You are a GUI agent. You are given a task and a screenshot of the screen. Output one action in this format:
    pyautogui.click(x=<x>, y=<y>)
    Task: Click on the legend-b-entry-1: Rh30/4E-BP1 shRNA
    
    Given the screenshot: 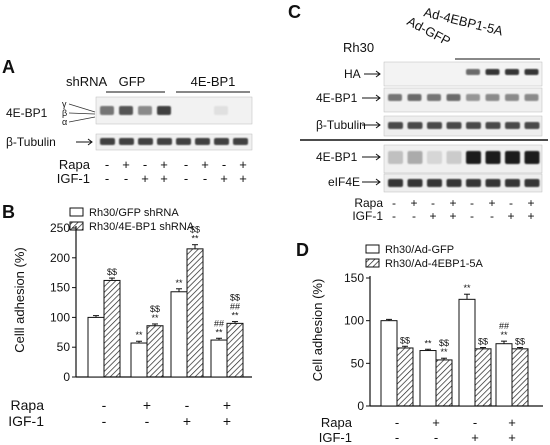 What is the action you would take?
    pyautogui.click(x=142, y=227)
    